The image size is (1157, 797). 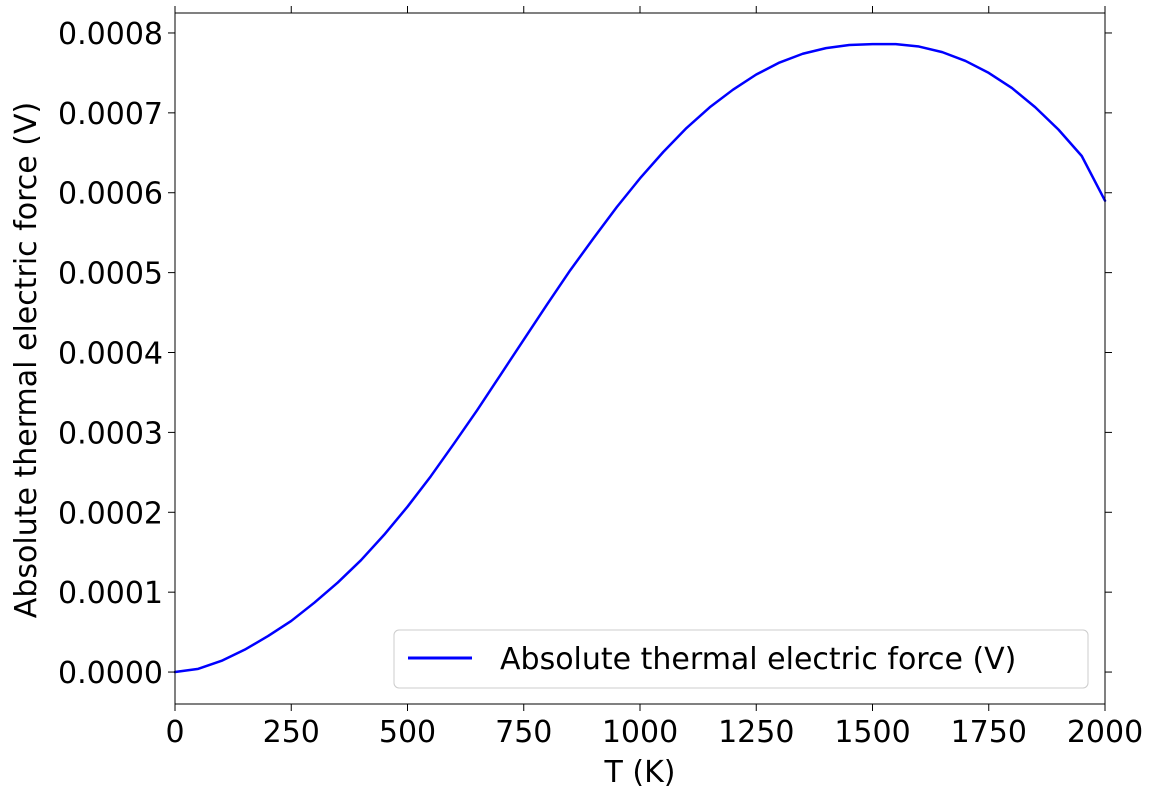 What do you see at coordinates (110, 513) in the screenshot?
I see `y-tick-label: 0.0002` at bounding box center [110, 513].